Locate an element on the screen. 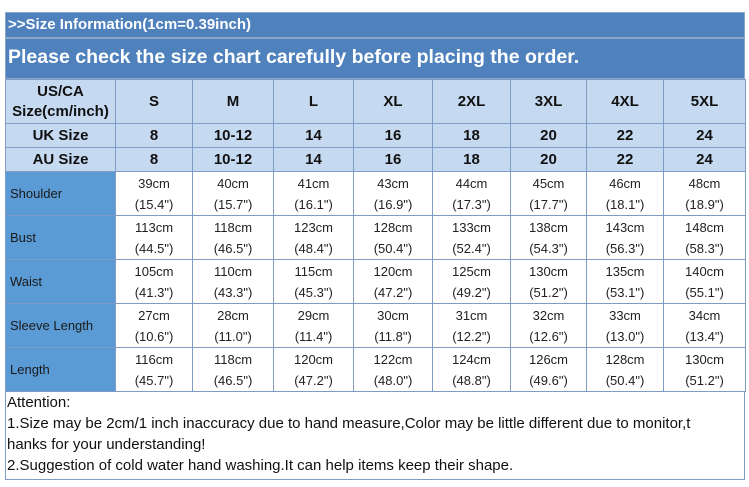 The height and width of the screenshot is (487, 749). inch-value: (17.3") is located at coordinates (471, 204).